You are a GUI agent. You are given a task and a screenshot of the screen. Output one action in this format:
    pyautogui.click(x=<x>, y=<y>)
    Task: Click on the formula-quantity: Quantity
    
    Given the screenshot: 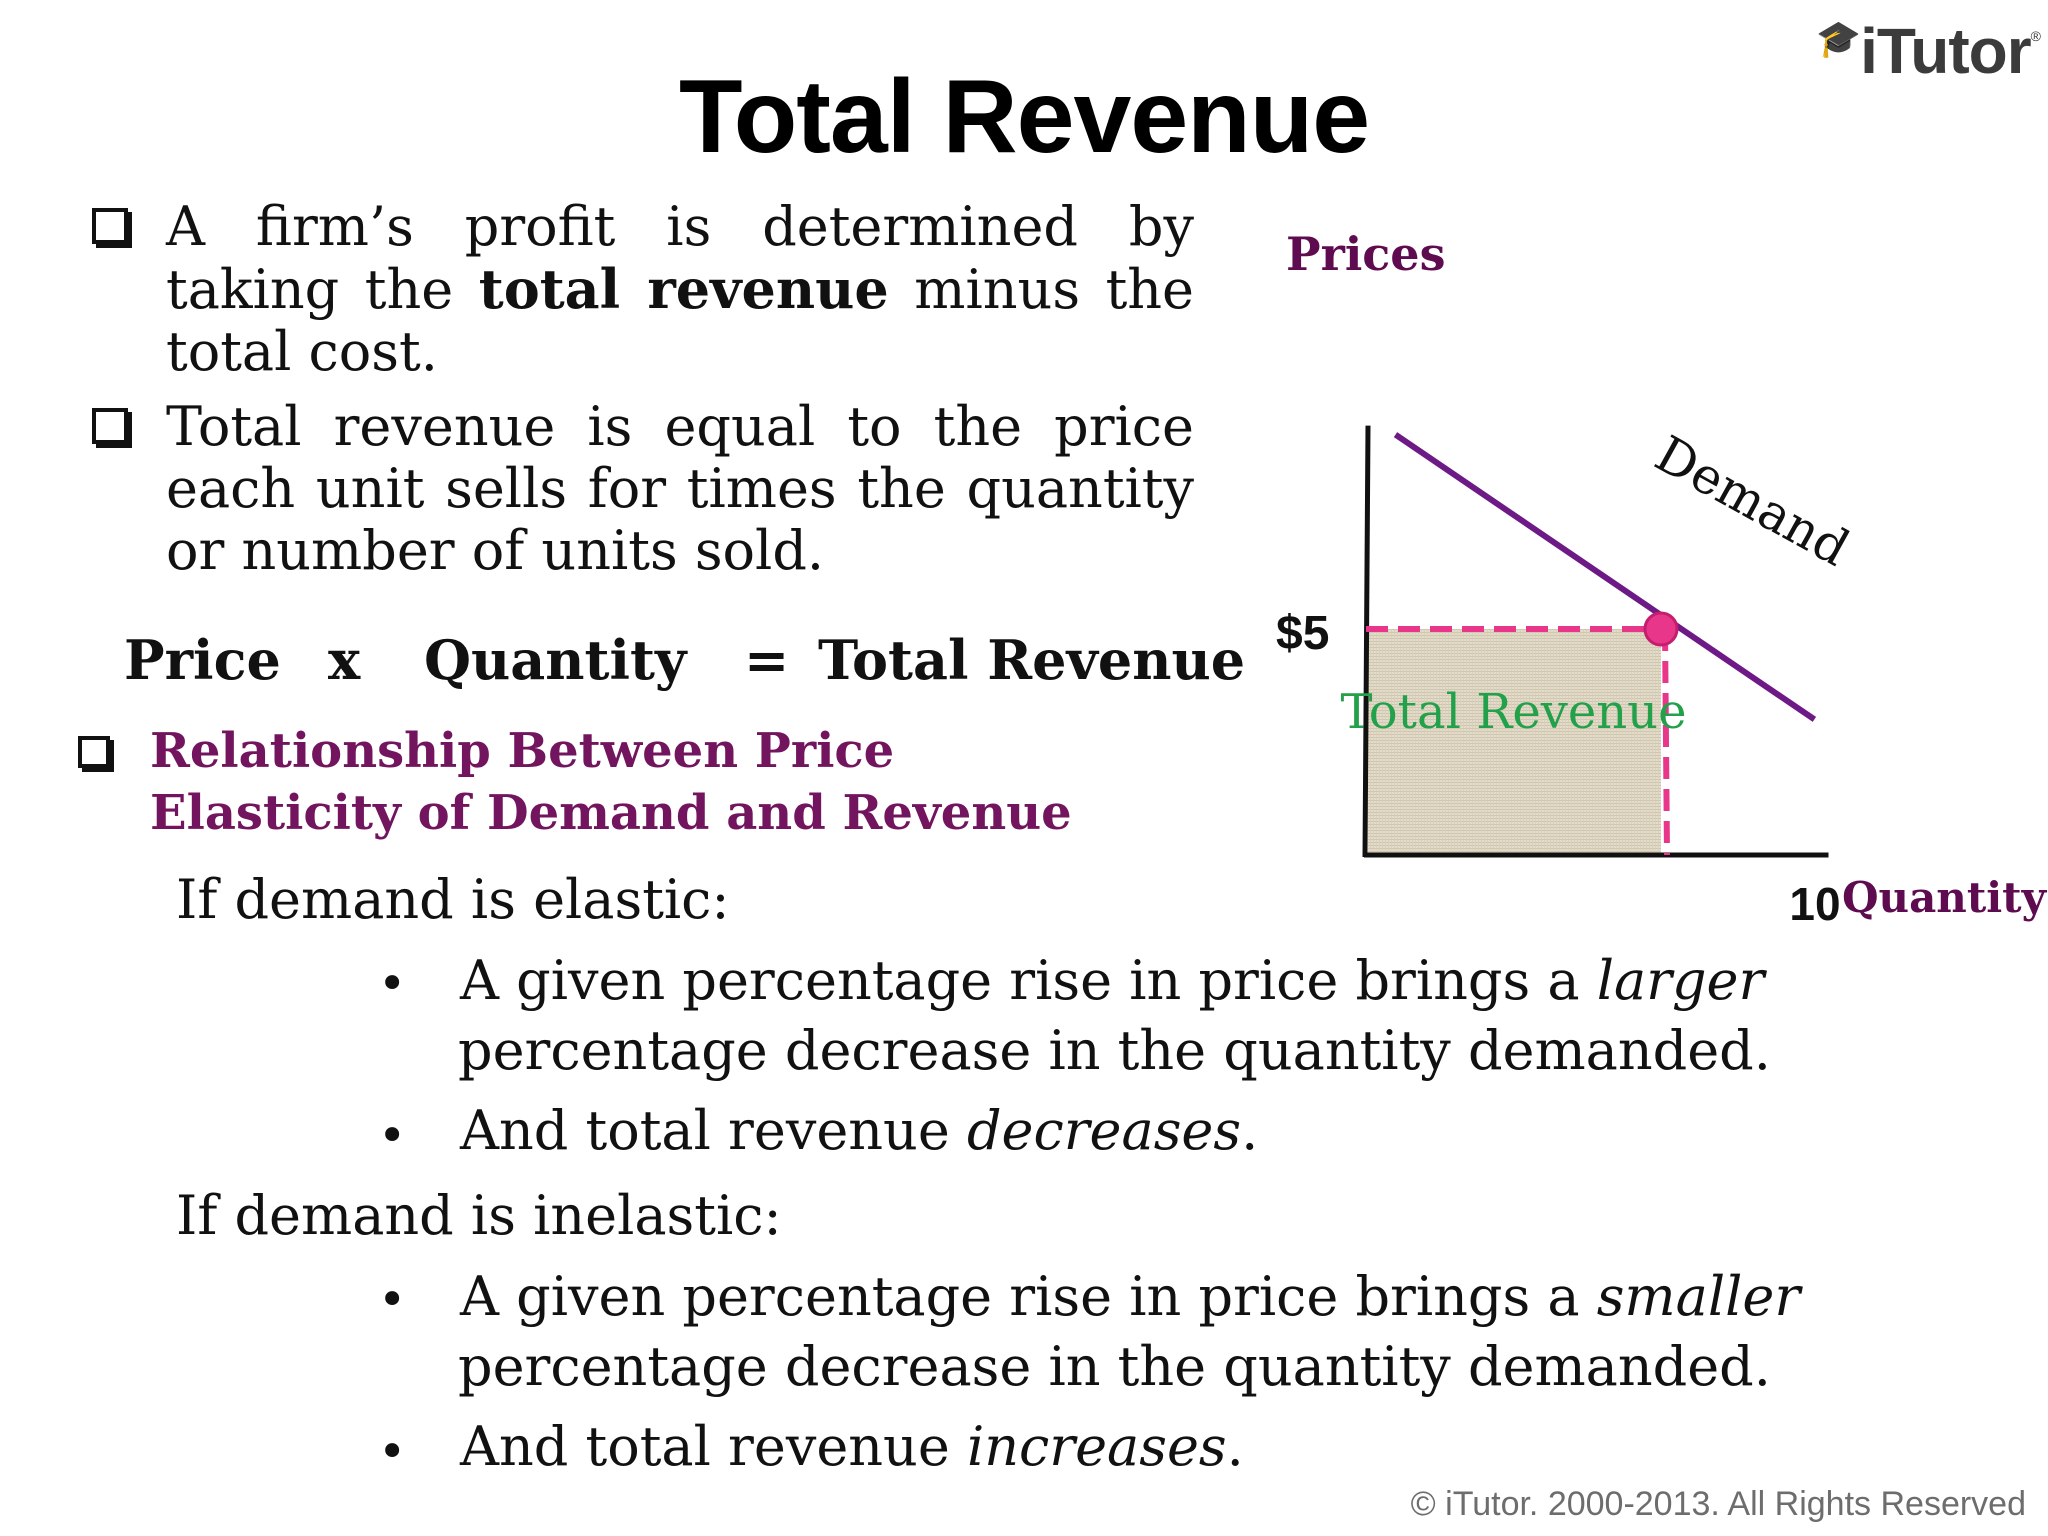 What is the action you would take?
    pyautogui.click(x=555, y=660)
    